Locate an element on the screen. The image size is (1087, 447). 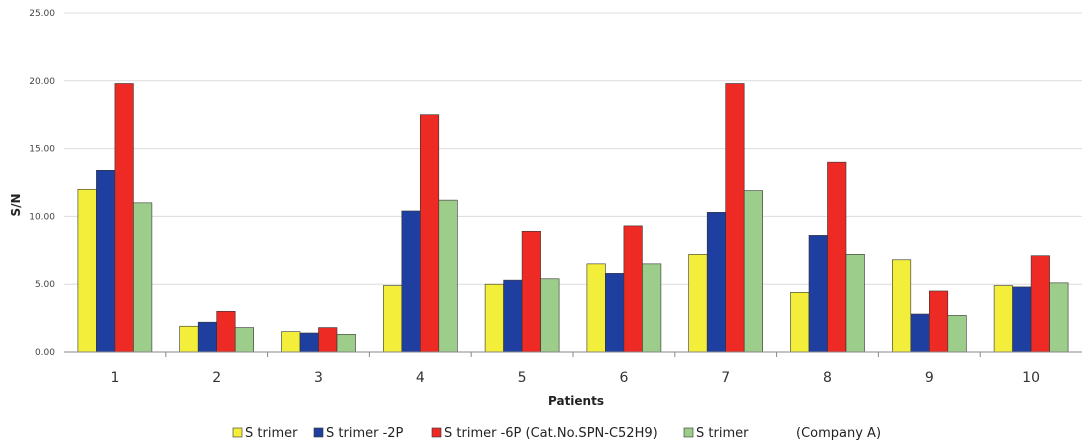
x-tick-label: 5 is located at coordinates (522, 378).